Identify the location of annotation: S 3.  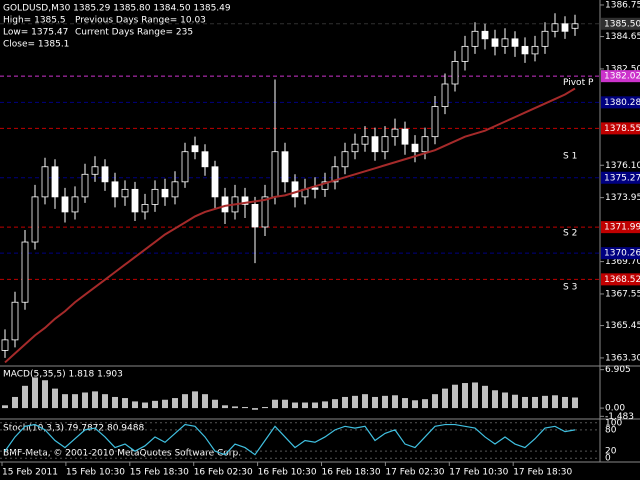
(570, 288).